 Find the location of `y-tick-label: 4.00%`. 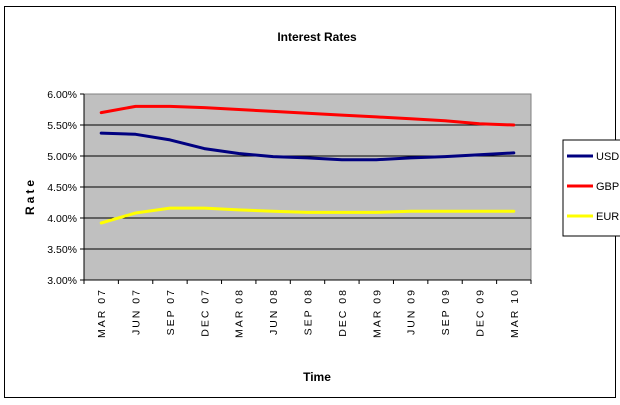

y-tick-label: 4.00% is located at coordinates (62, 219).